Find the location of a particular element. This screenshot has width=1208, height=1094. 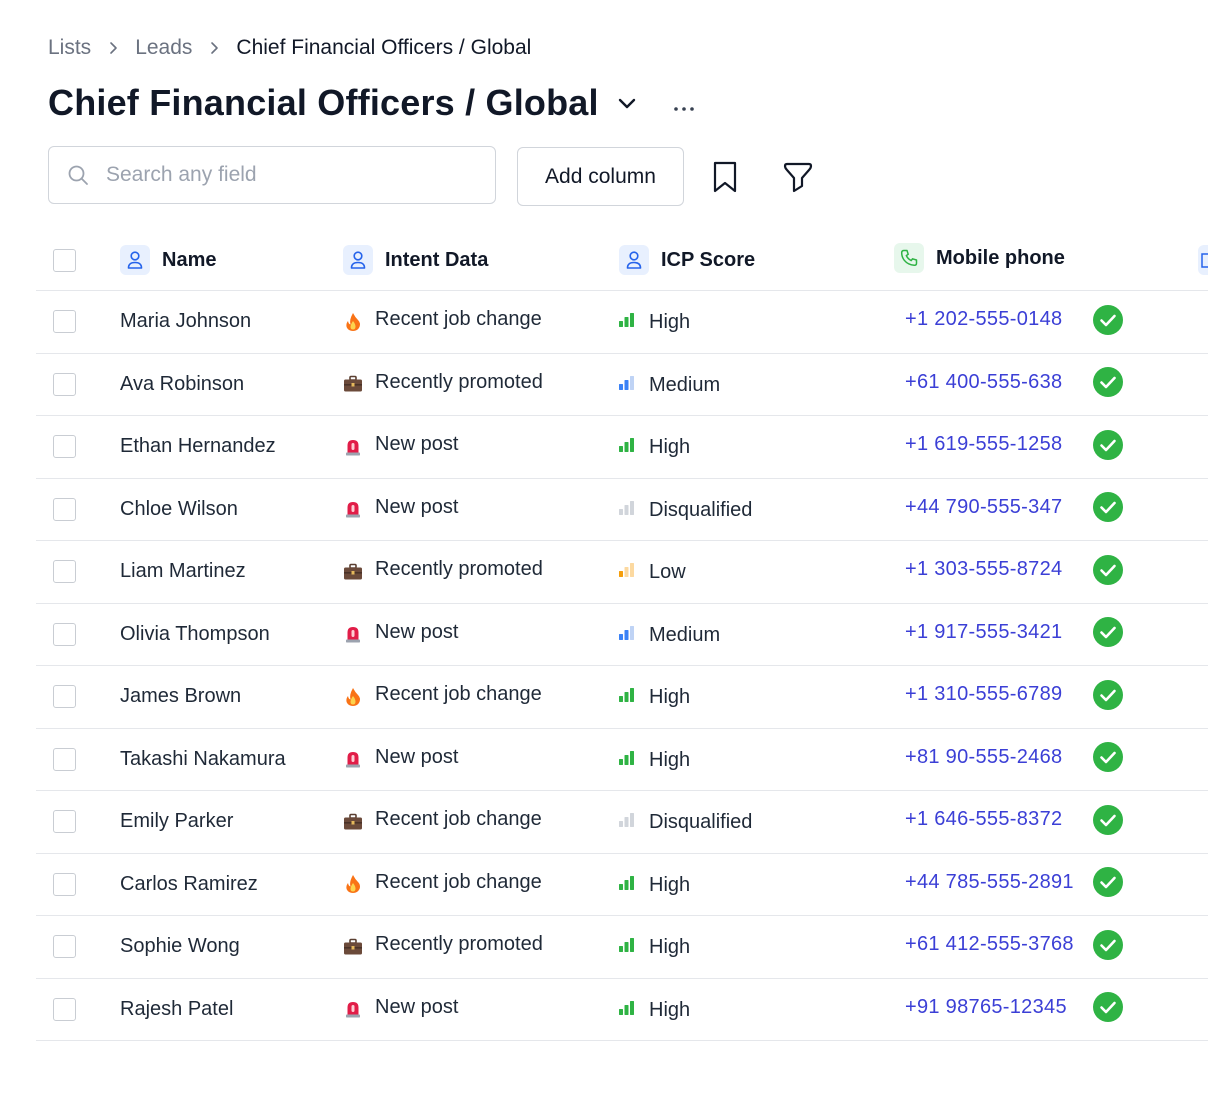

lead-name: Emily Parker is located at coordinates (177, 821).